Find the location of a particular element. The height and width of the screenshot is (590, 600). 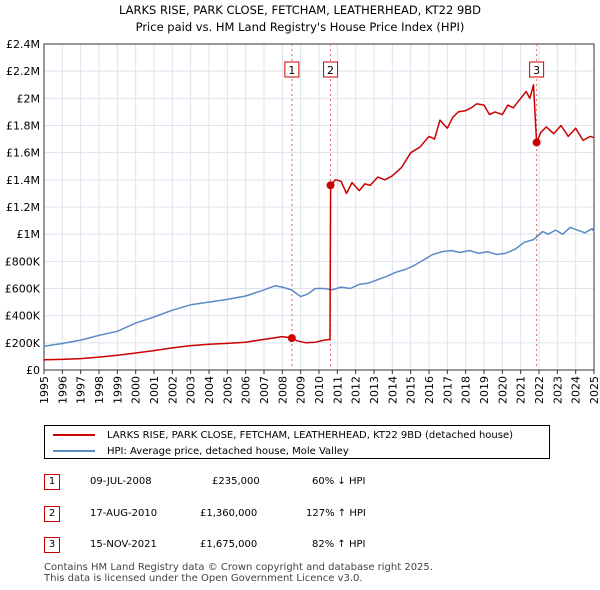

sale-marker-label: 3 is located at coordinates (536, 70).